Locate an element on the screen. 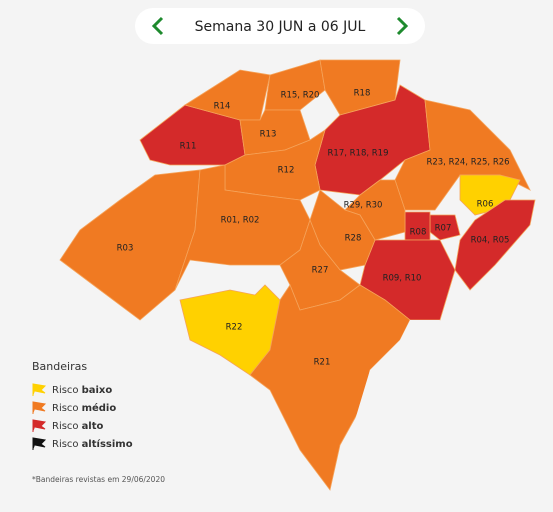 Image resolution: width=553 pixels, height=512 pixels. region-label: R06 is located at coordinates (485, 205).